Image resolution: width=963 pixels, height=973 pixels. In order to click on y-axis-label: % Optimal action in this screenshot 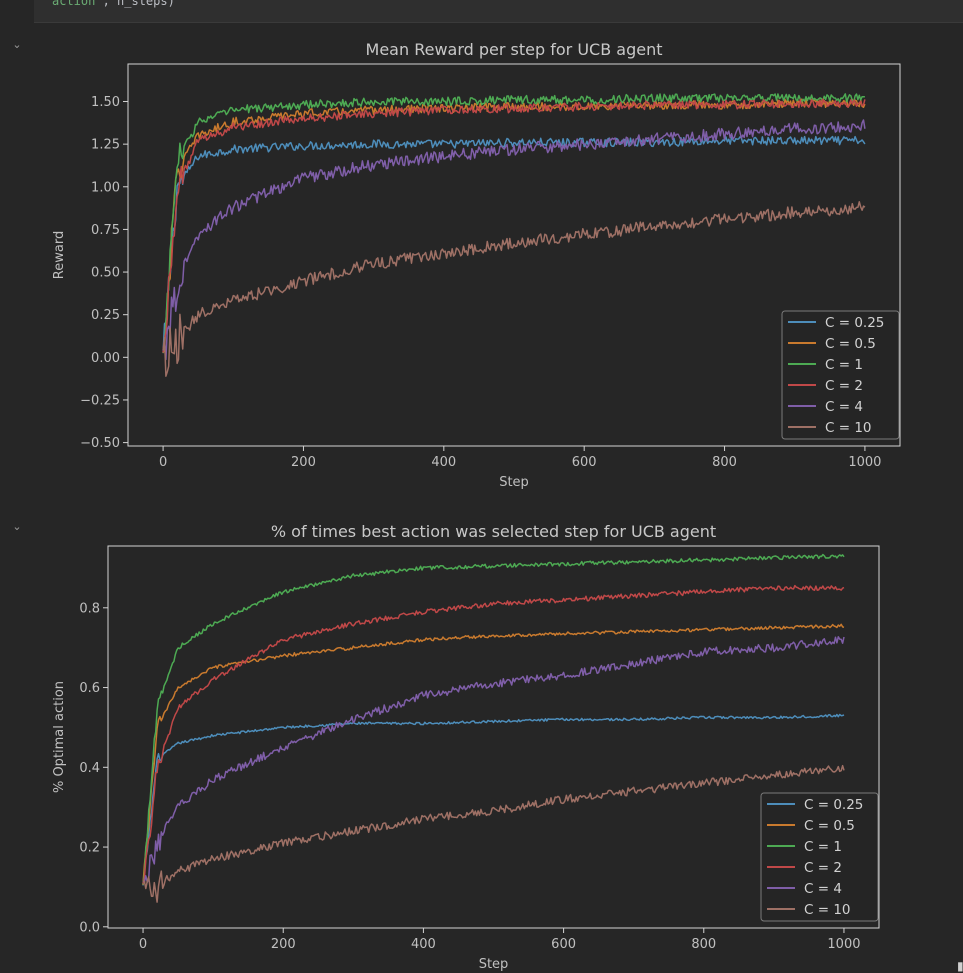, I will do `click(59, 737)`.